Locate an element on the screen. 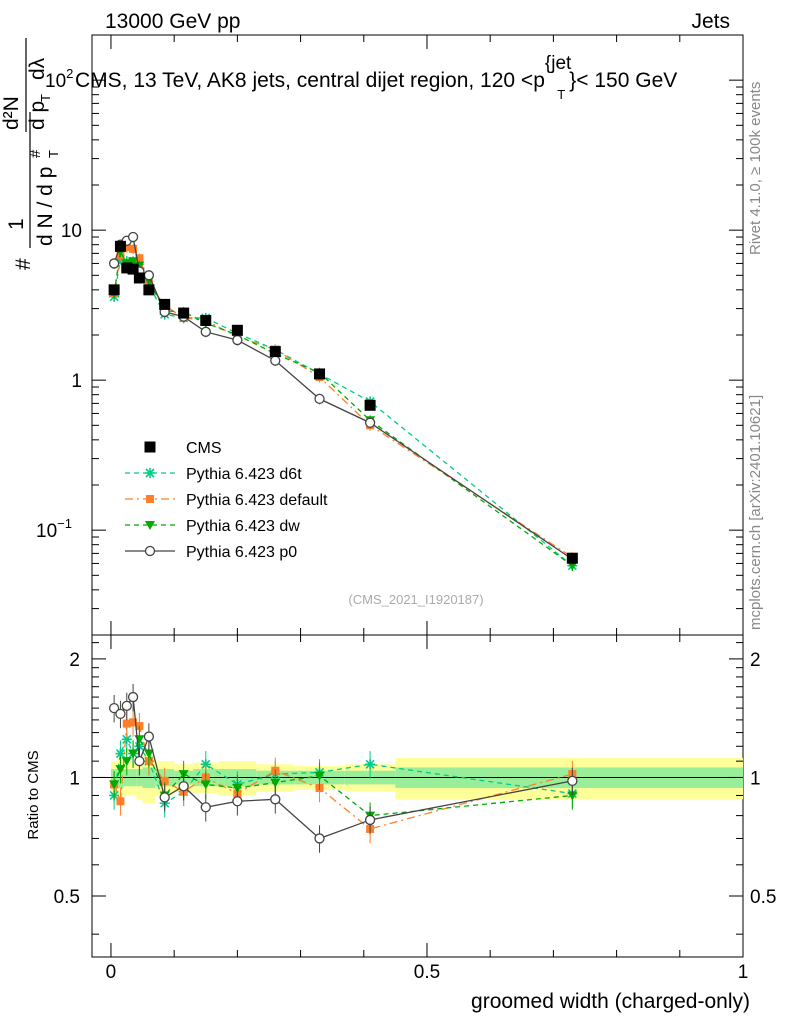  legend-label-pythia-6-423-d6t: Pythia 6.423 d6t is located at coordinates (244, 474).